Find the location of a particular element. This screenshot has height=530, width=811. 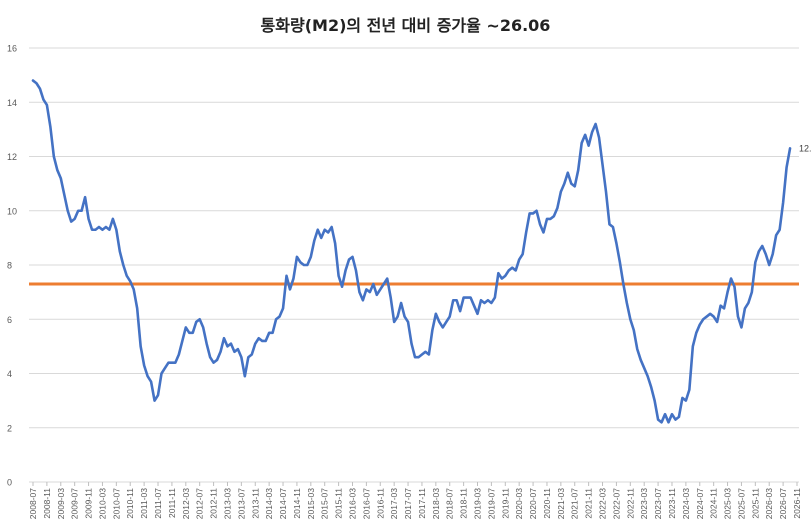

x-tick-label: 2023-11 is located at coordinates (672, 503).